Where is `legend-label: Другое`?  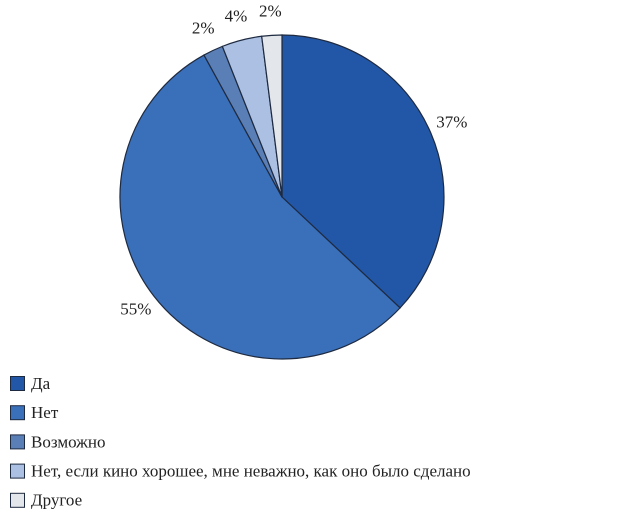
legend-label: Другое is located at coordinates (56, 500).